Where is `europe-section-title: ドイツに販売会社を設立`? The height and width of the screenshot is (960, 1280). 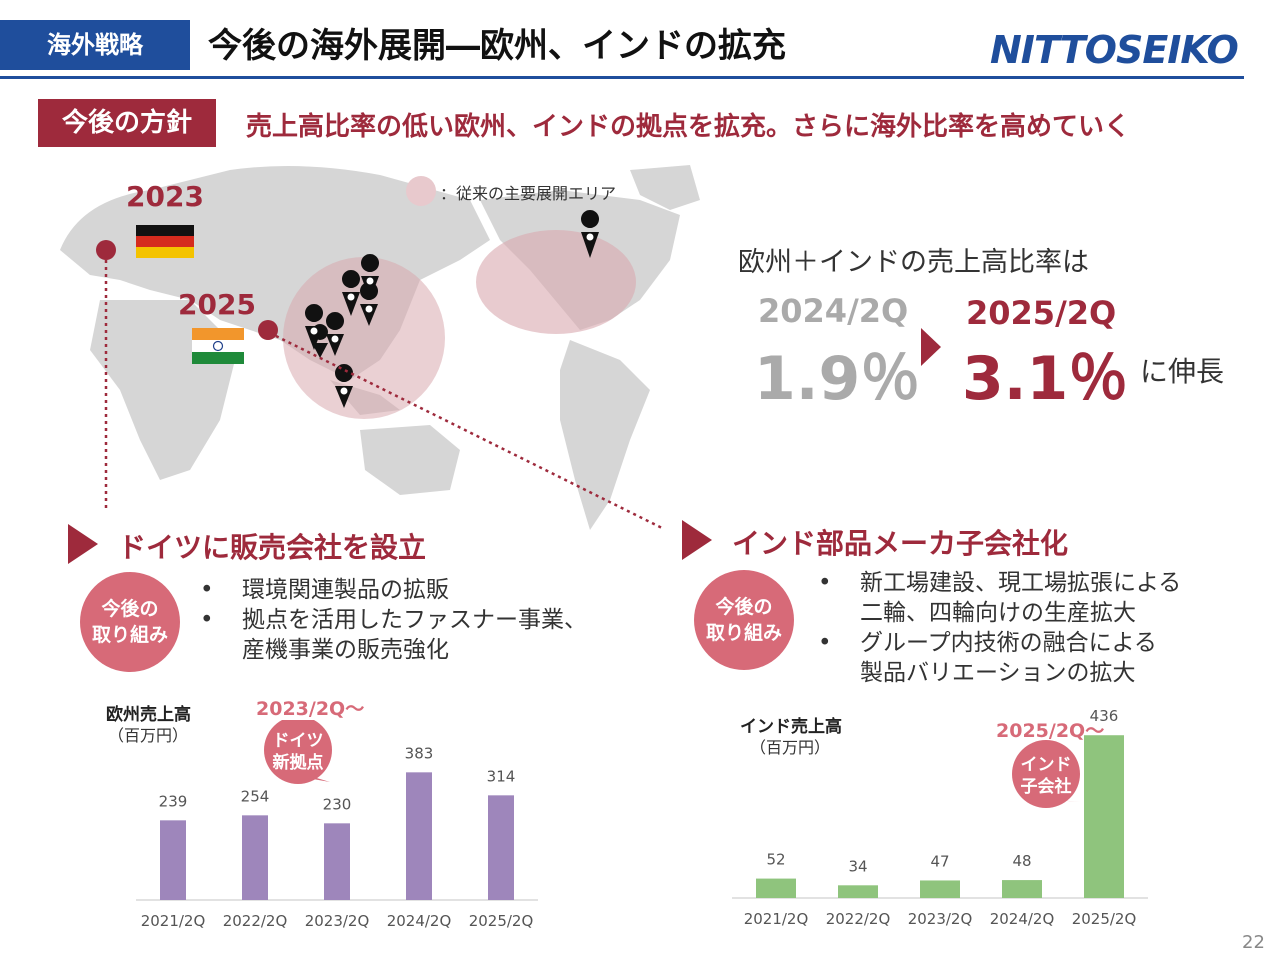
europe-section-title: ドイツに販売会社を設立 is located at coordinates (272, 547).